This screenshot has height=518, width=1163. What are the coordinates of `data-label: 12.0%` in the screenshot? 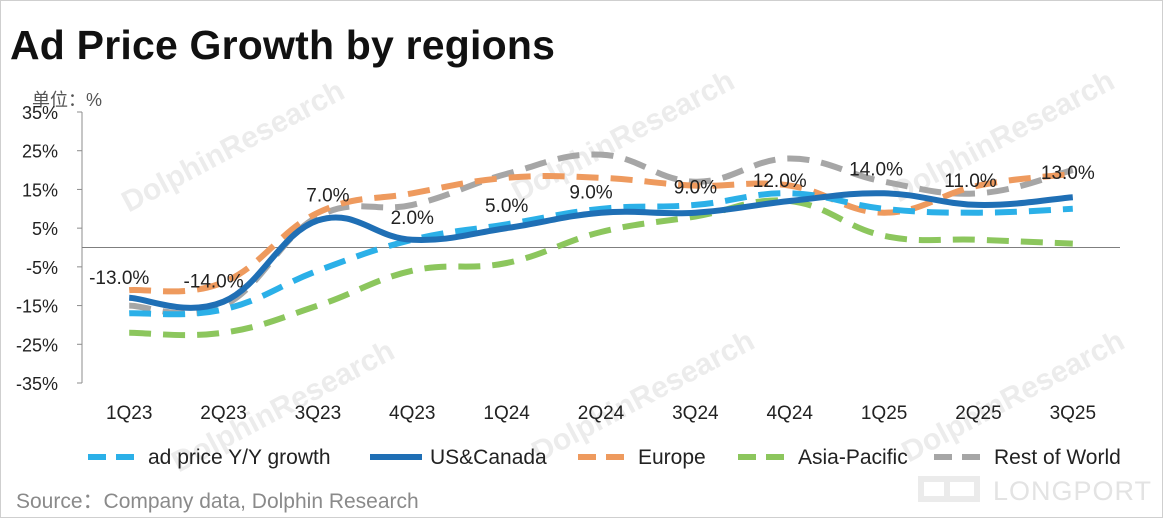 It's located at (780, 181).